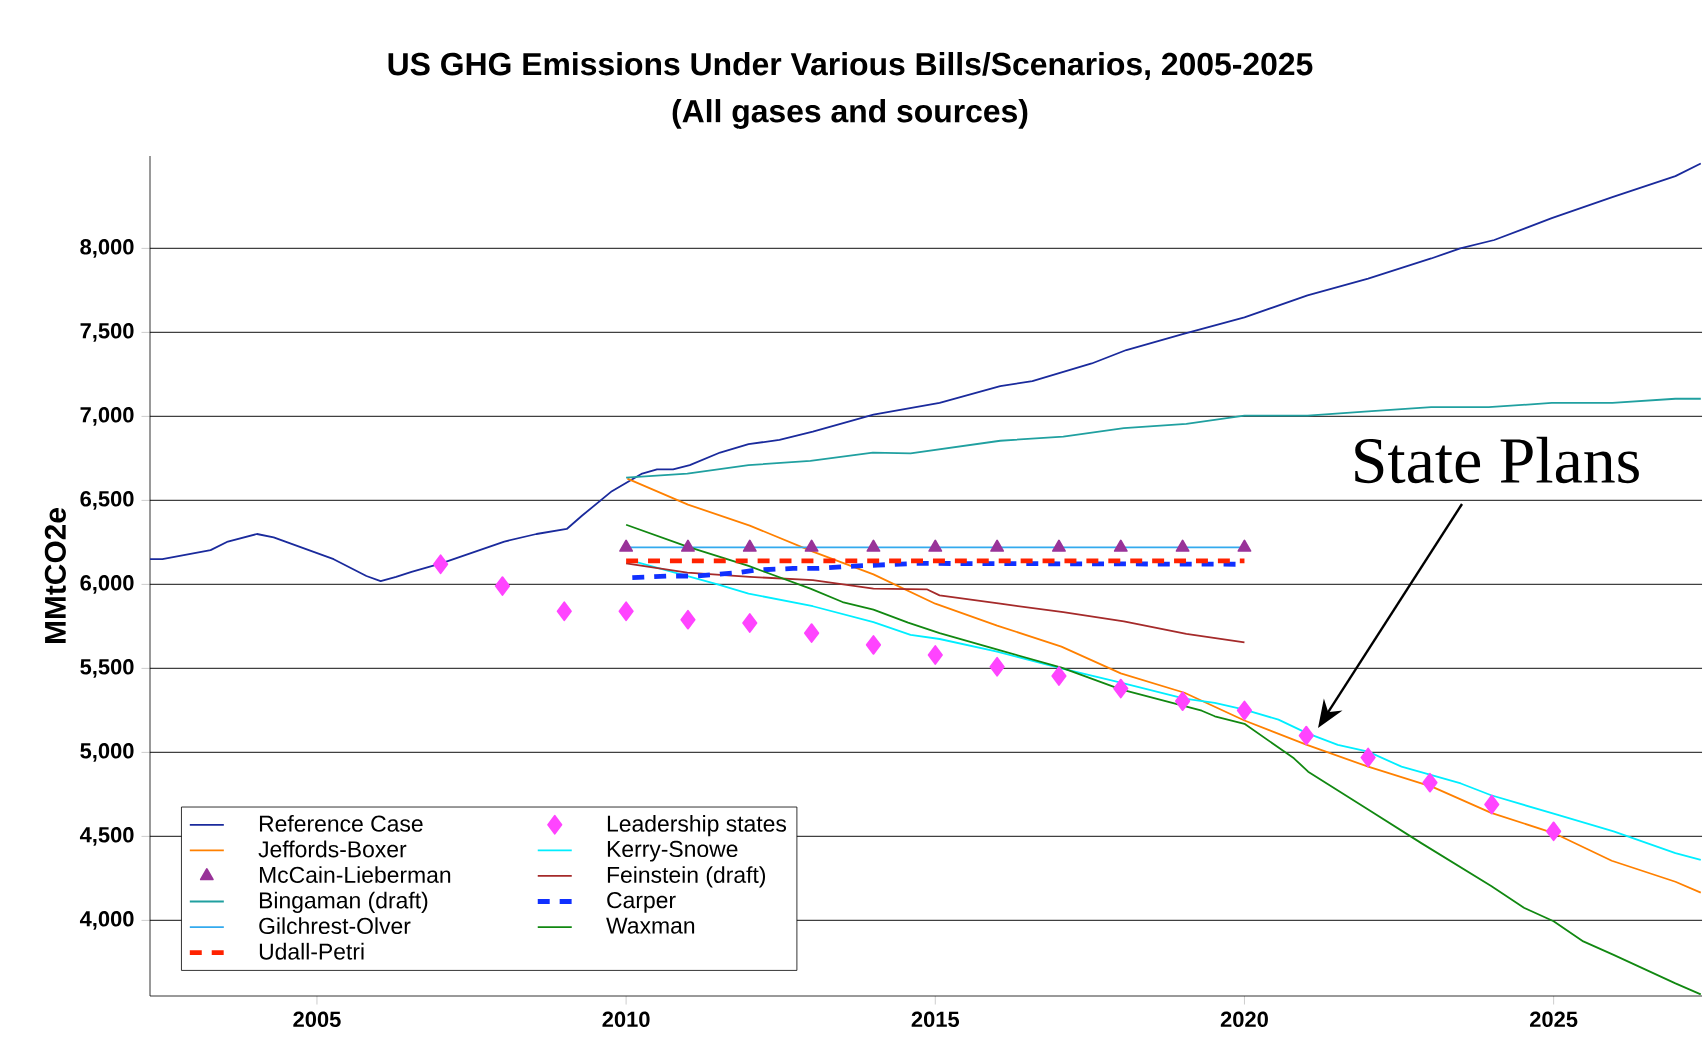 The height and width of the screenshot is (1040, 1703). Describe the element at coordinates (650, 925) in the screenshot. I see `legend-label: Waxman` at that location.